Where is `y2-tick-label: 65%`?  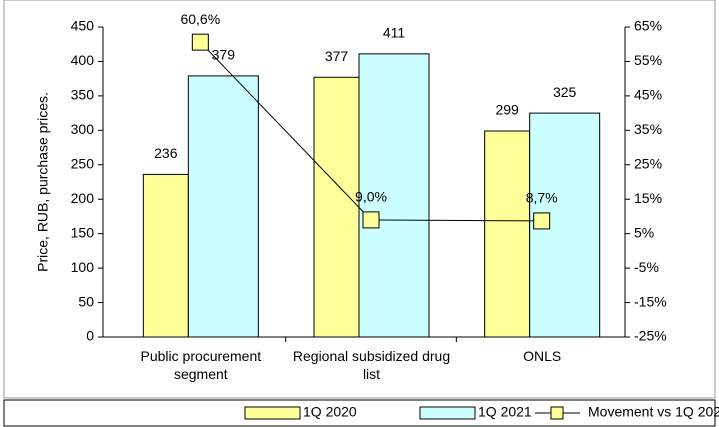
y2-tick-label: 65% is located at coordinates (648, 26).